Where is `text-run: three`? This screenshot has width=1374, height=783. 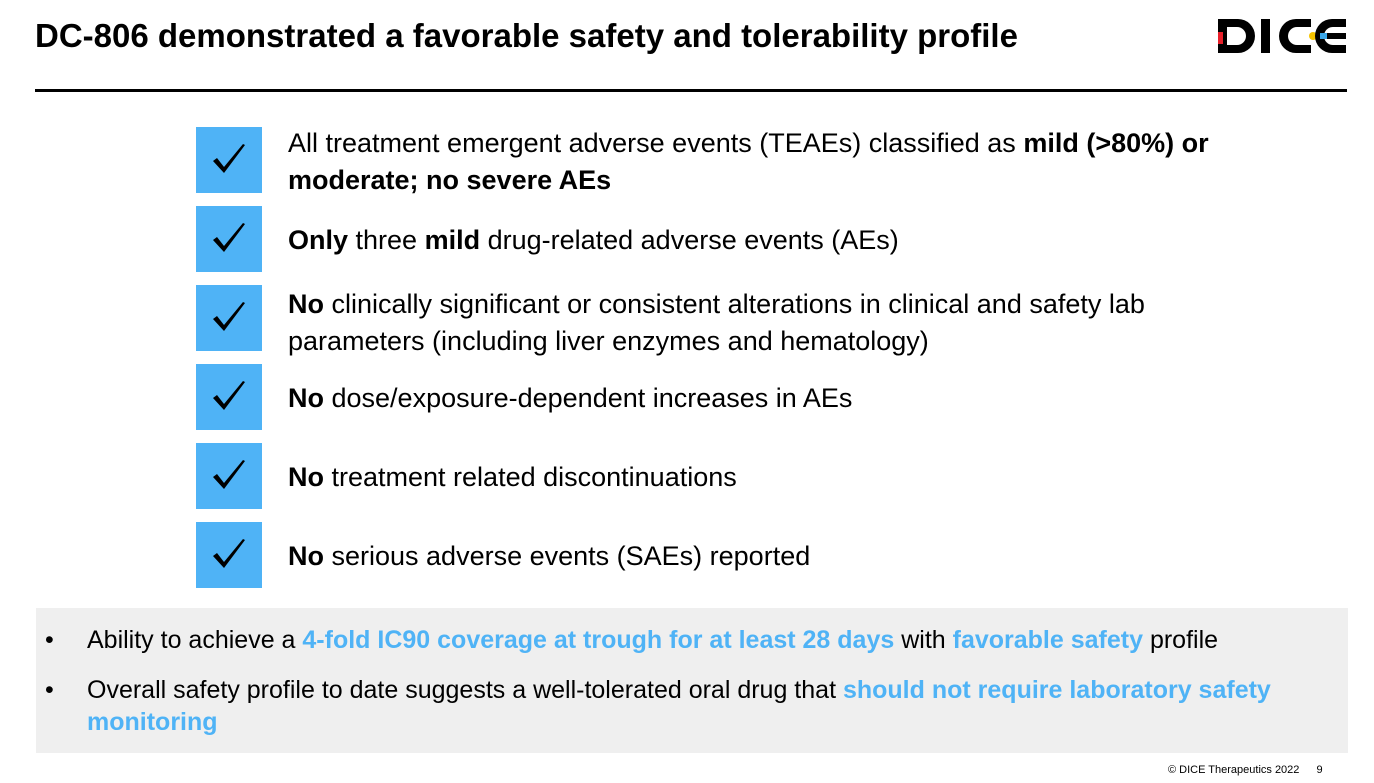
text-run: three is located at coordinates (386, 240).